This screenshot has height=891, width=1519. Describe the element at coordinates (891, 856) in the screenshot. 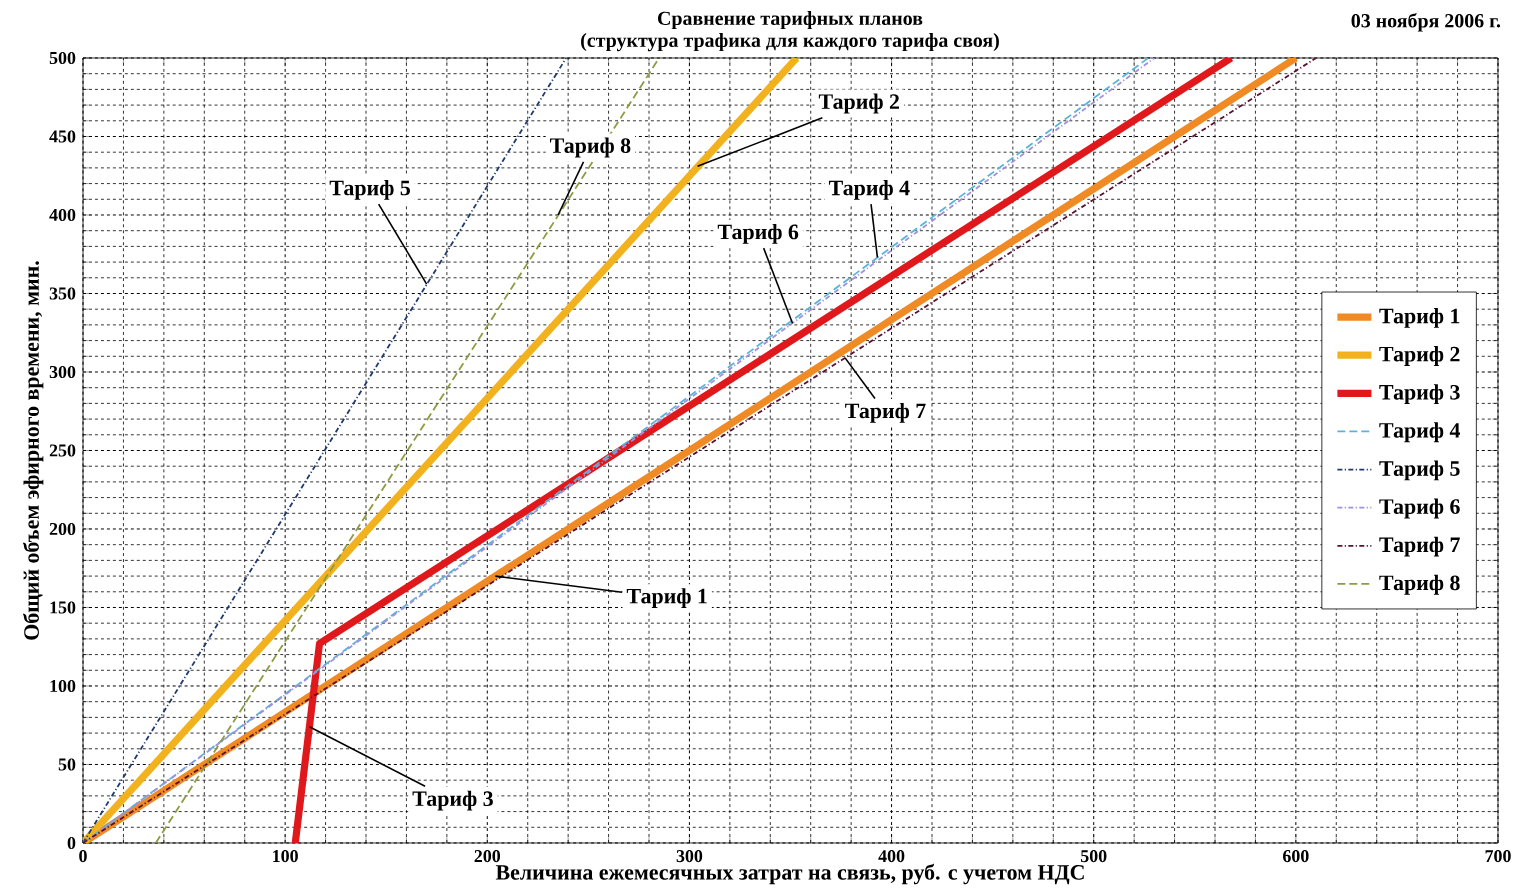

I see `x-tick-label: 400` at that location.